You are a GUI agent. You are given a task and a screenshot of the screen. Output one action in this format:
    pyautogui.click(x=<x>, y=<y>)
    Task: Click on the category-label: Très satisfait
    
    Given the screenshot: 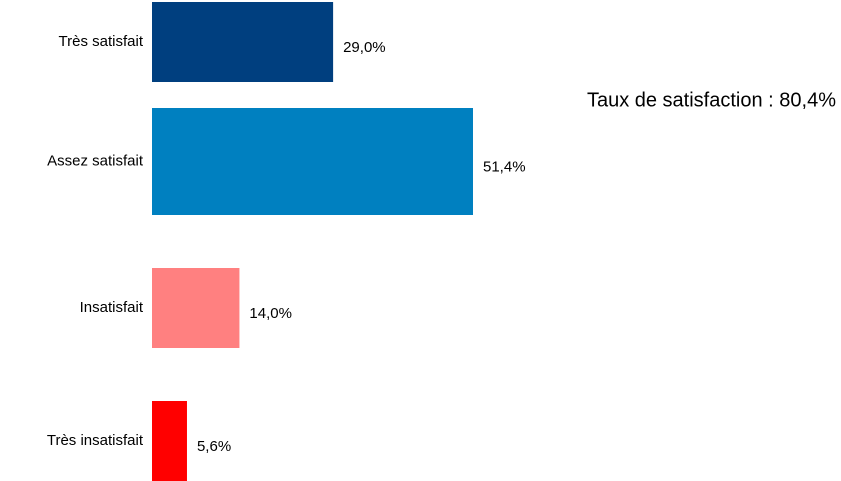 What is the action you would take?
    pyautogui.click(x=101, y=41)
    